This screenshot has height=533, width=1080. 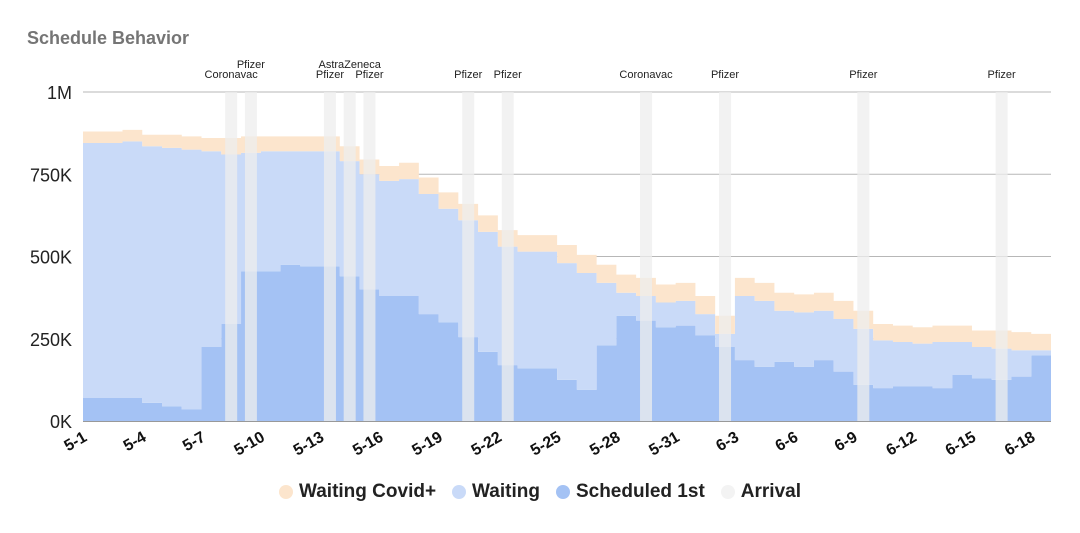 I want to click on x-tick-label: 5-7, so click(x=194, y=442).